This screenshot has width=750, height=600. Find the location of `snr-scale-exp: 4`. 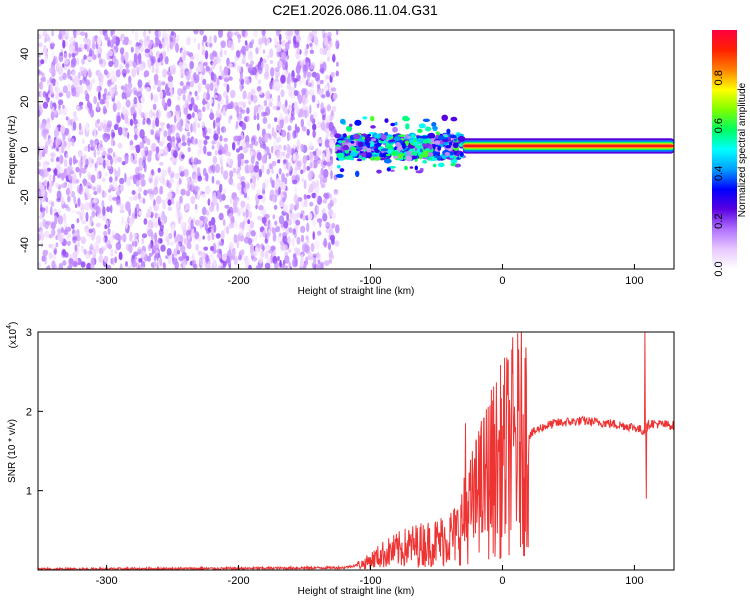

snr-scale-exp: 4 is located at coordinates (9, 327).